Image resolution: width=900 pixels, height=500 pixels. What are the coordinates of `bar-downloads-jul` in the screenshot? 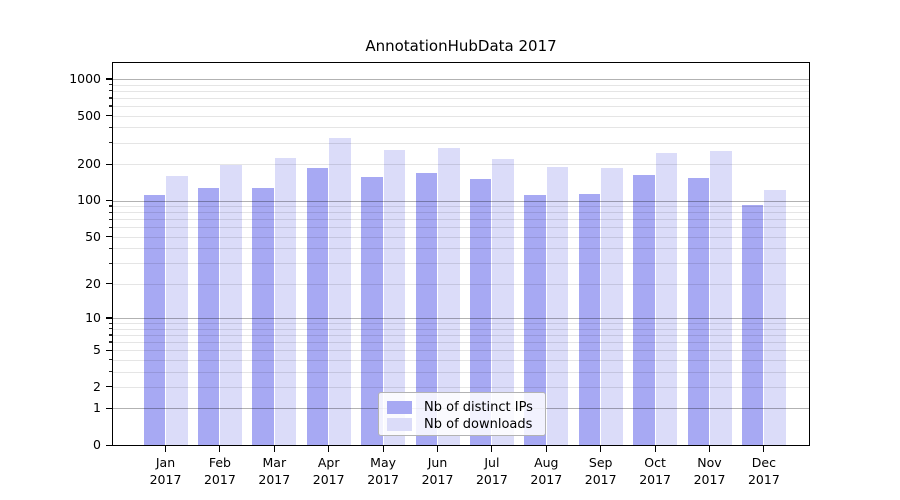 It's located at (503, 301).